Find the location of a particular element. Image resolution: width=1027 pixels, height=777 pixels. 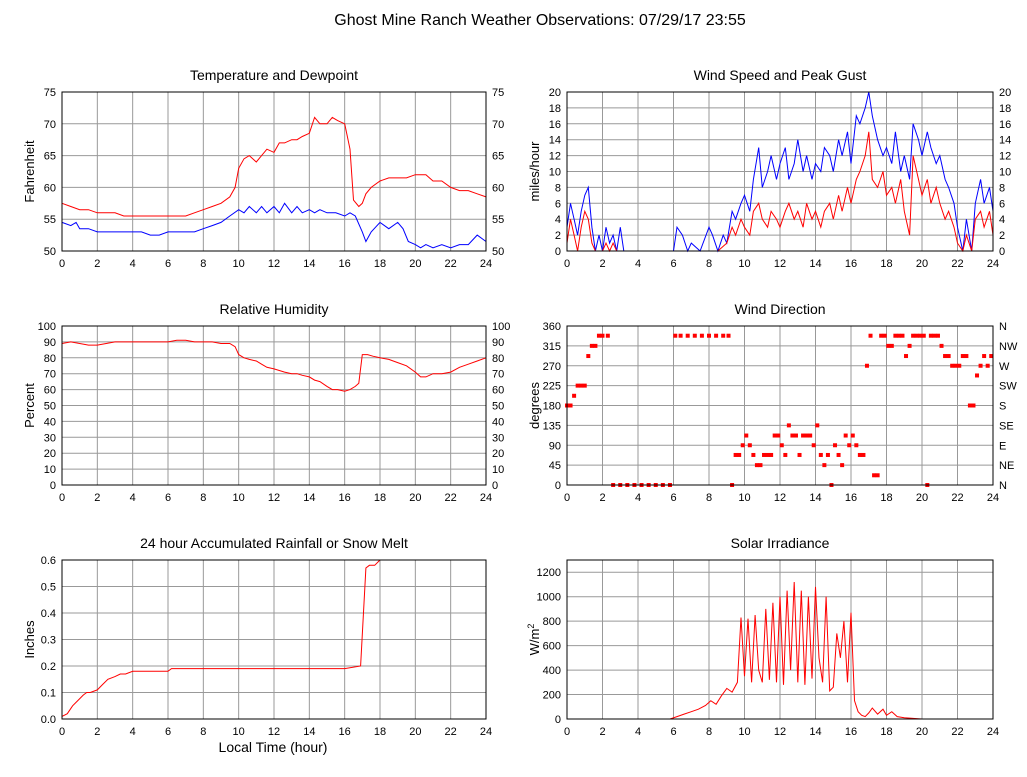

right-tick-label: SE is located at coordinates (1006, 426).